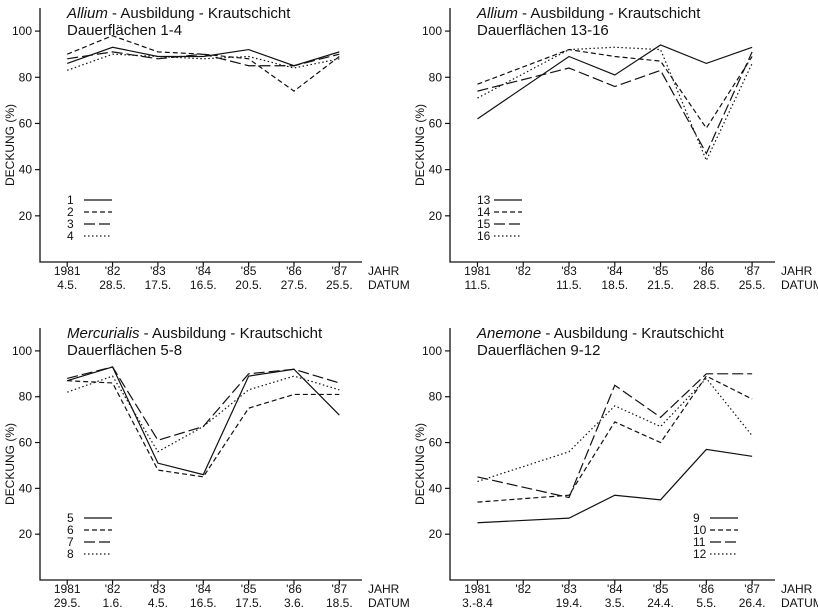 The image size is (818, 612). I want to click on chart-subtitle: Dauerflächen 1-4, so click(124, 30).